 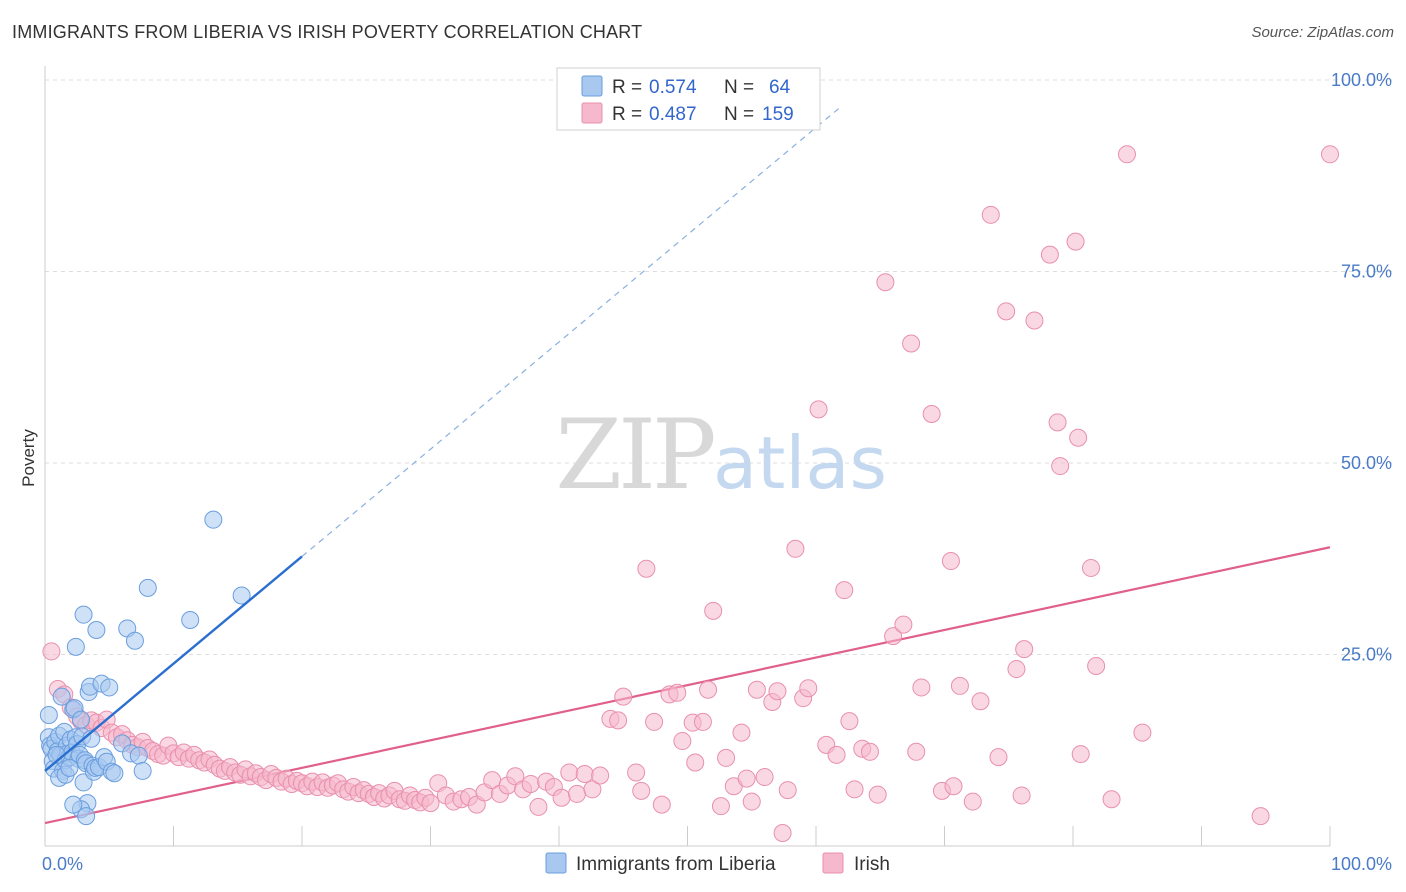 I want to click on x-tick-label: 0.0%, so click(x=62, y=864).